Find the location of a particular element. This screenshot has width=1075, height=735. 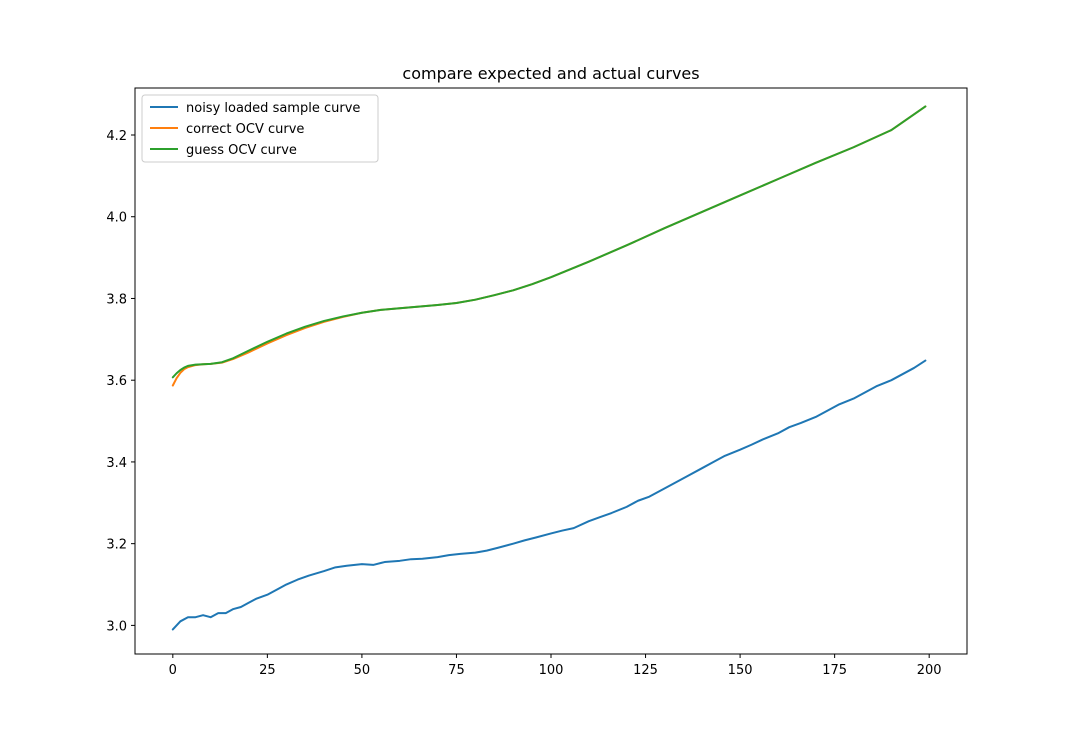

x-tick-label: 175 is located at coordinates (834, 670).